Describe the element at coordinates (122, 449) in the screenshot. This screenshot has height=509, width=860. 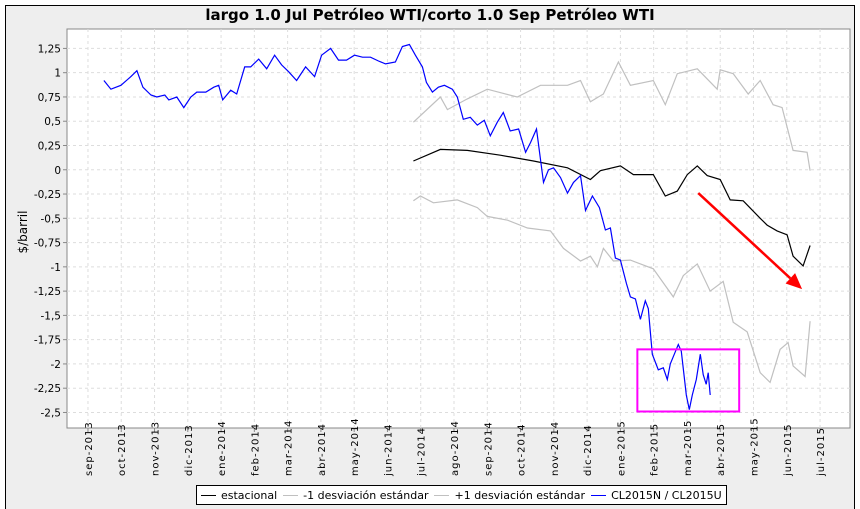
I see `x-tick-label: oct-2013` at that location.